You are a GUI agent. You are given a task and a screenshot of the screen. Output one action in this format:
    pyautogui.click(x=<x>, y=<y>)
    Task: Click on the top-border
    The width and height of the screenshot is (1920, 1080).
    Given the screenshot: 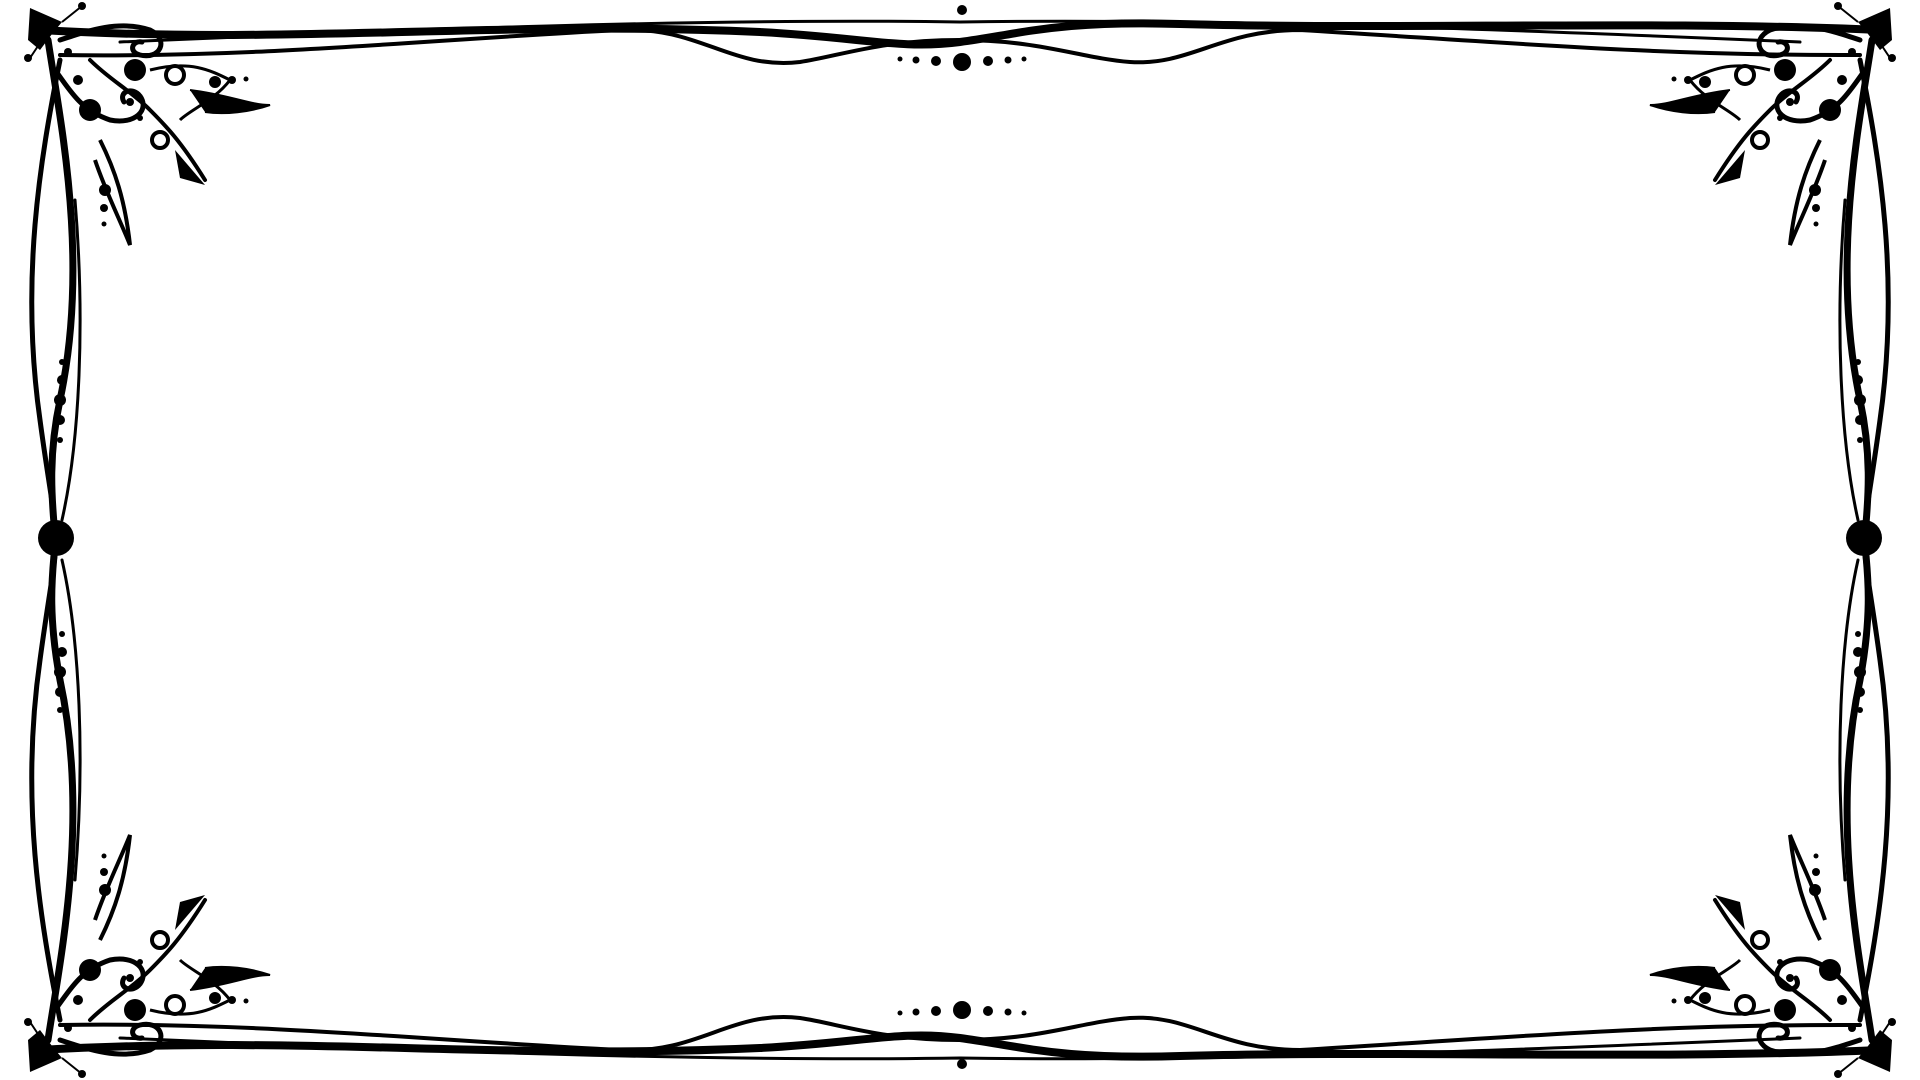 What is the action you would take?
    pyautogui.click(x=960, y=42)
    